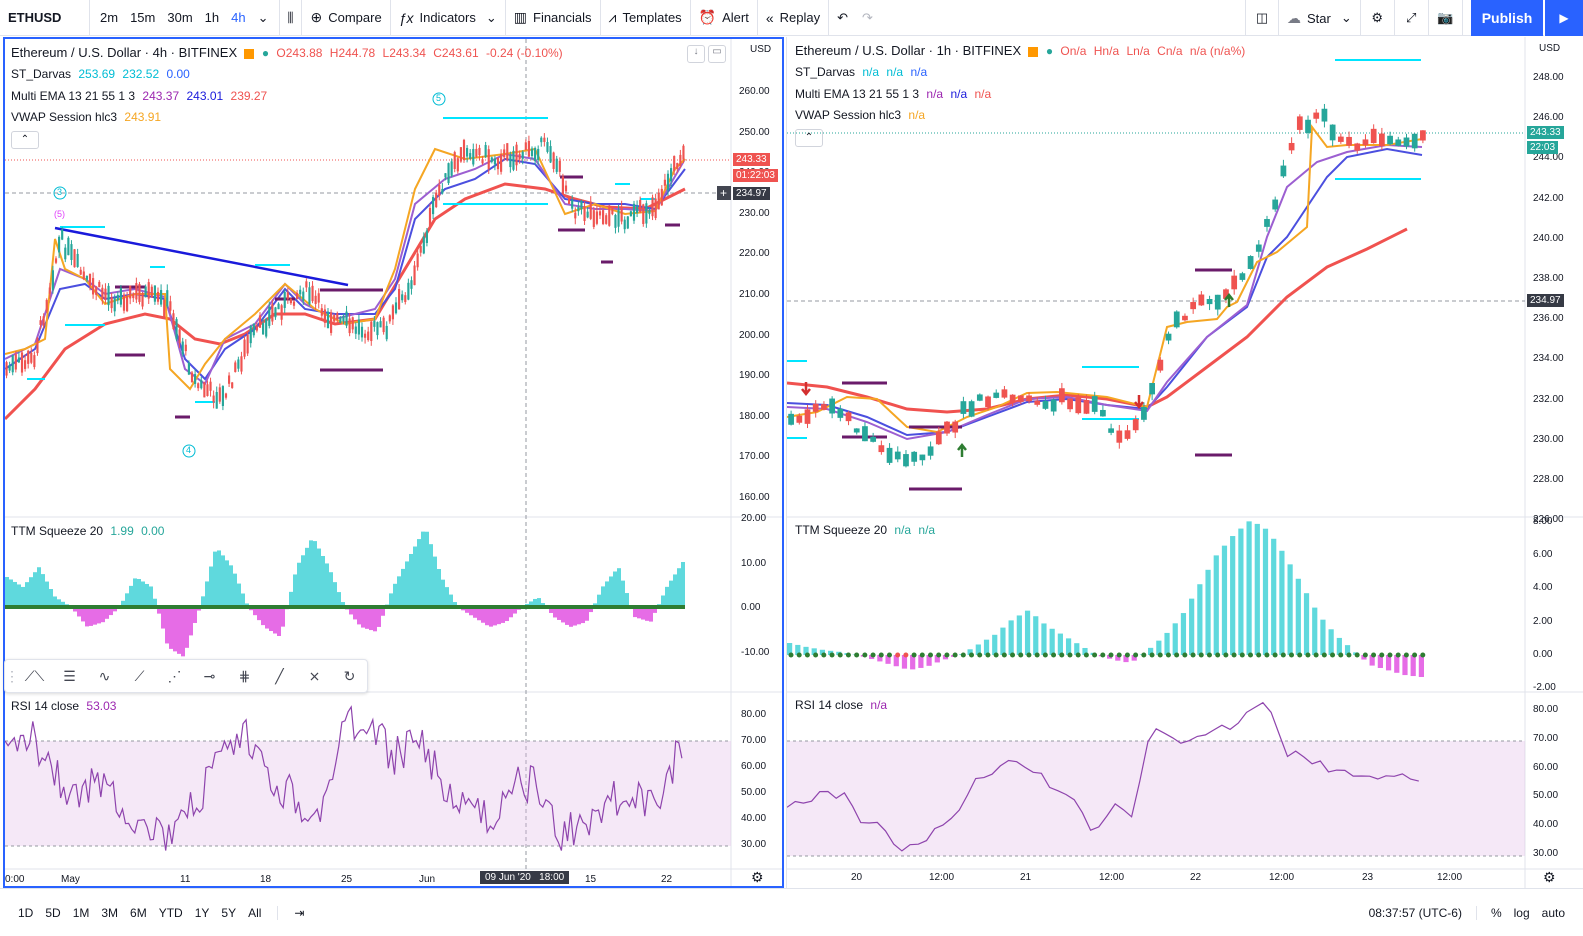  Describe the element at coordinates (314, 676) in the screenshot. I see `xabcd-pattern-icon: ⨯` at that location.